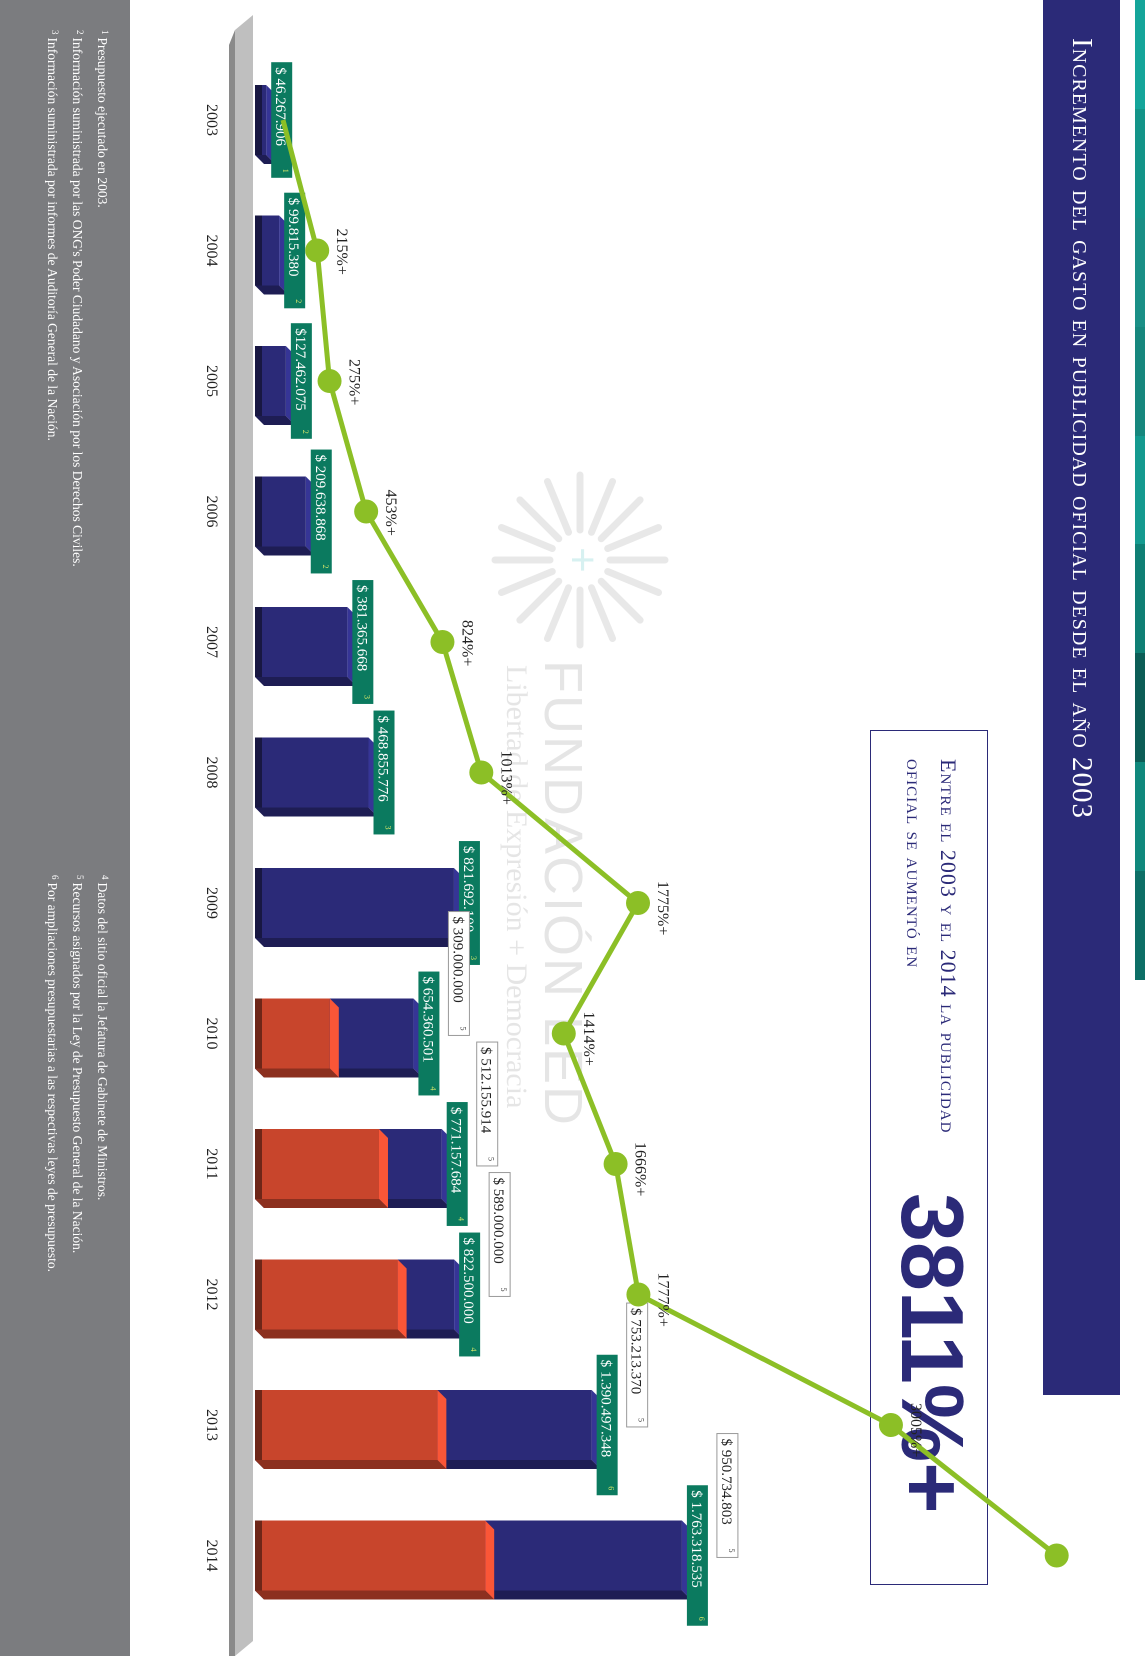 The width and height of the screenshot is (1145, 1656). What do you see at coordinates (293, 237) in the screenshot?
I see `label-text: $ 99.815.380` at bounding box center [293, 237].